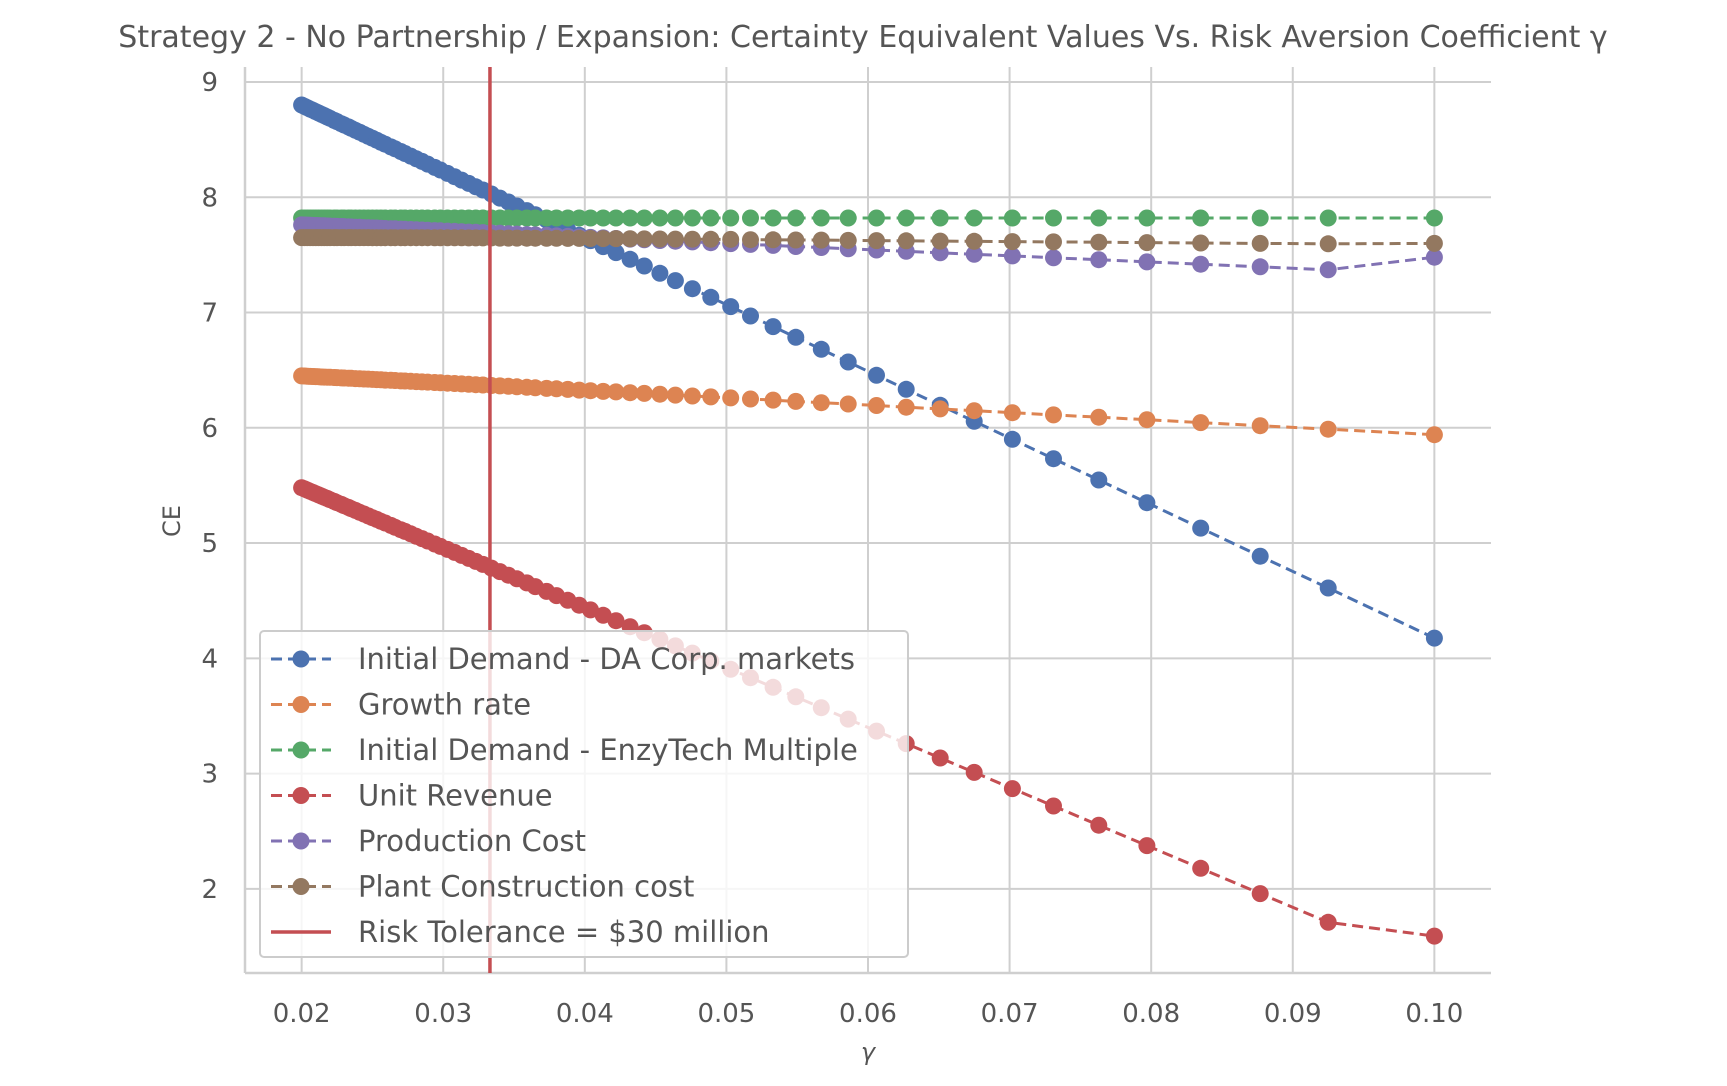 Image resolution: width=1727 pixels, height=1086 pixels. Describe the element at coordinates (209, 314) in the screenshot. I see `y-tick-label: 7` at that location.